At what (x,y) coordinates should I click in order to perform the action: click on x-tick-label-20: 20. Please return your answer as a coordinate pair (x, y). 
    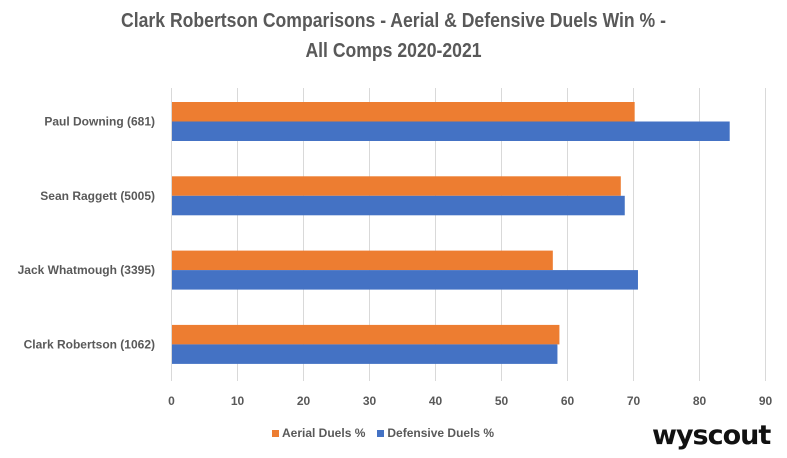
    Looking at the image, I should click on (304, 401).